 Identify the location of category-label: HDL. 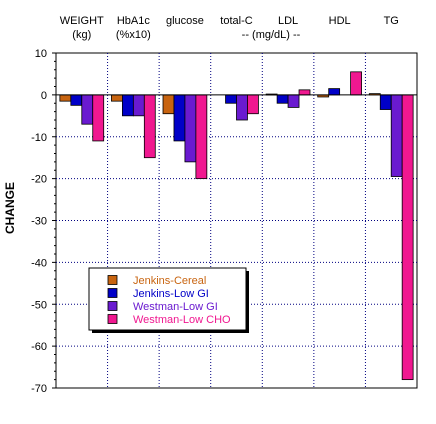
(340, 21).